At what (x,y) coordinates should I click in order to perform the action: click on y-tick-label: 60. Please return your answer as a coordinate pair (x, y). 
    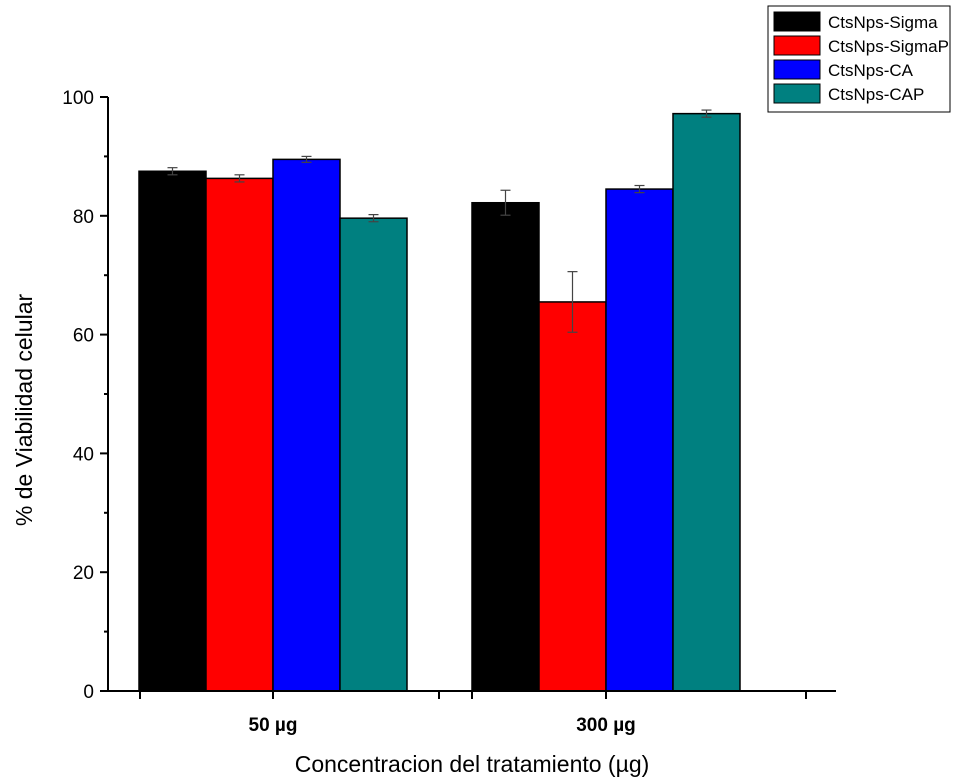
    Looking at the image, I should click on (83, 336).